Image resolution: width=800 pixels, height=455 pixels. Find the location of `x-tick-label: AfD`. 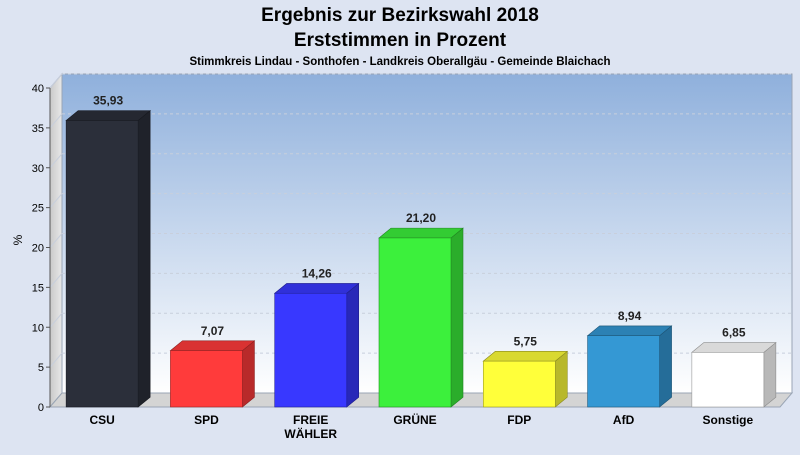

x-tick-label: AfD is located at coordinates (624, 420).